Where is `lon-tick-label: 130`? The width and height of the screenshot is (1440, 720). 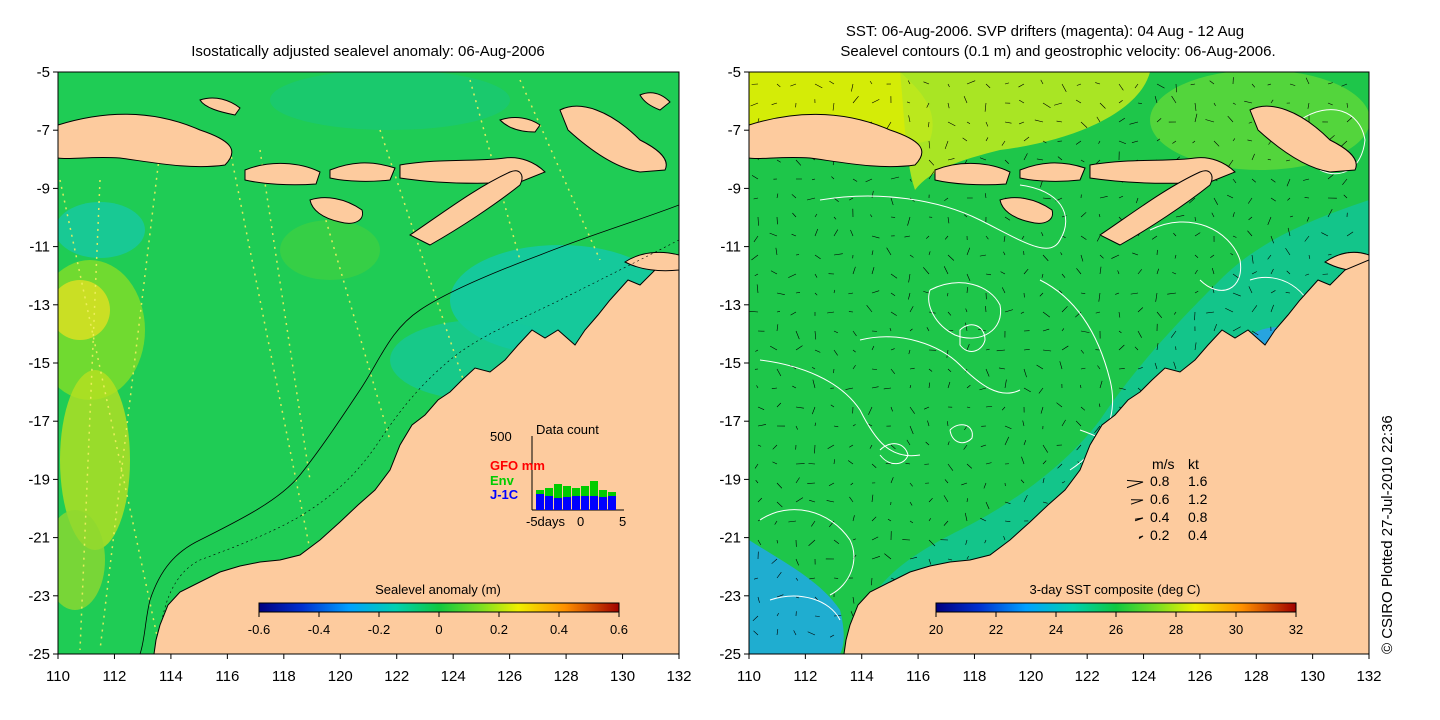
lon-tick-label: 130 is located at coordinates (622, 676).